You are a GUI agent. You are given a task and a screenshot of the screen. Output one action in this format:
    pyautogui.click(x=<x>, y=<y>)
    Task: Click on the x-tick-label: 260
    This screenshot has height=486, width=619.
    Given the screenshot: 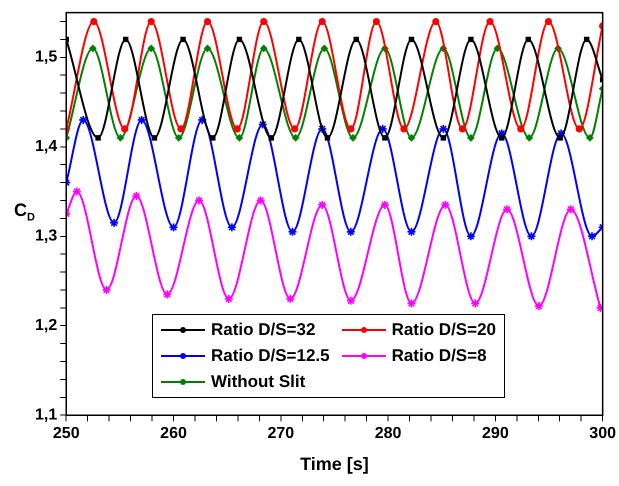 What is the action you would take?
    pyautogui.click(x=173, y=433)
    